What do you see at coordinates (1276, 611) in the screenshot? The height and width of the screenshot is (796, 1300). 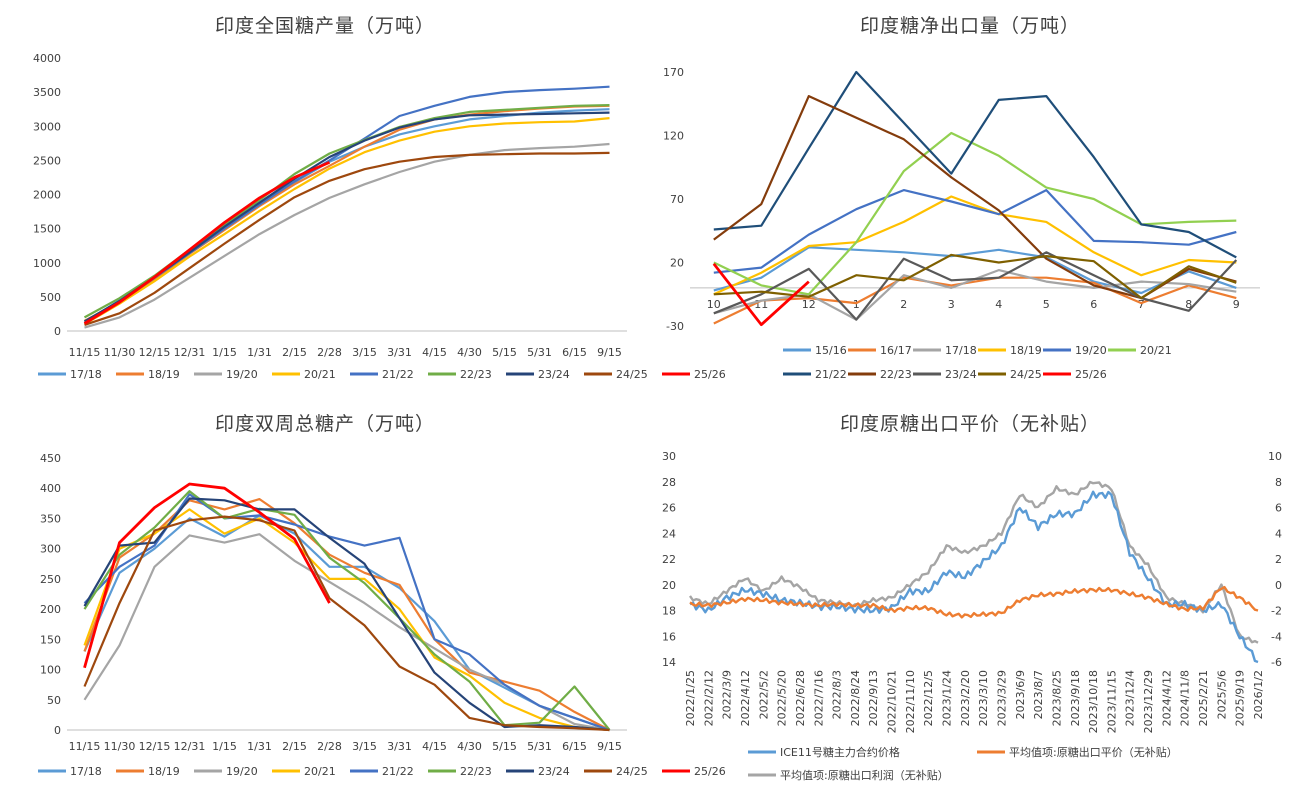 I see `y-right-tick-label: -2` at bounding box center [1276, 611].